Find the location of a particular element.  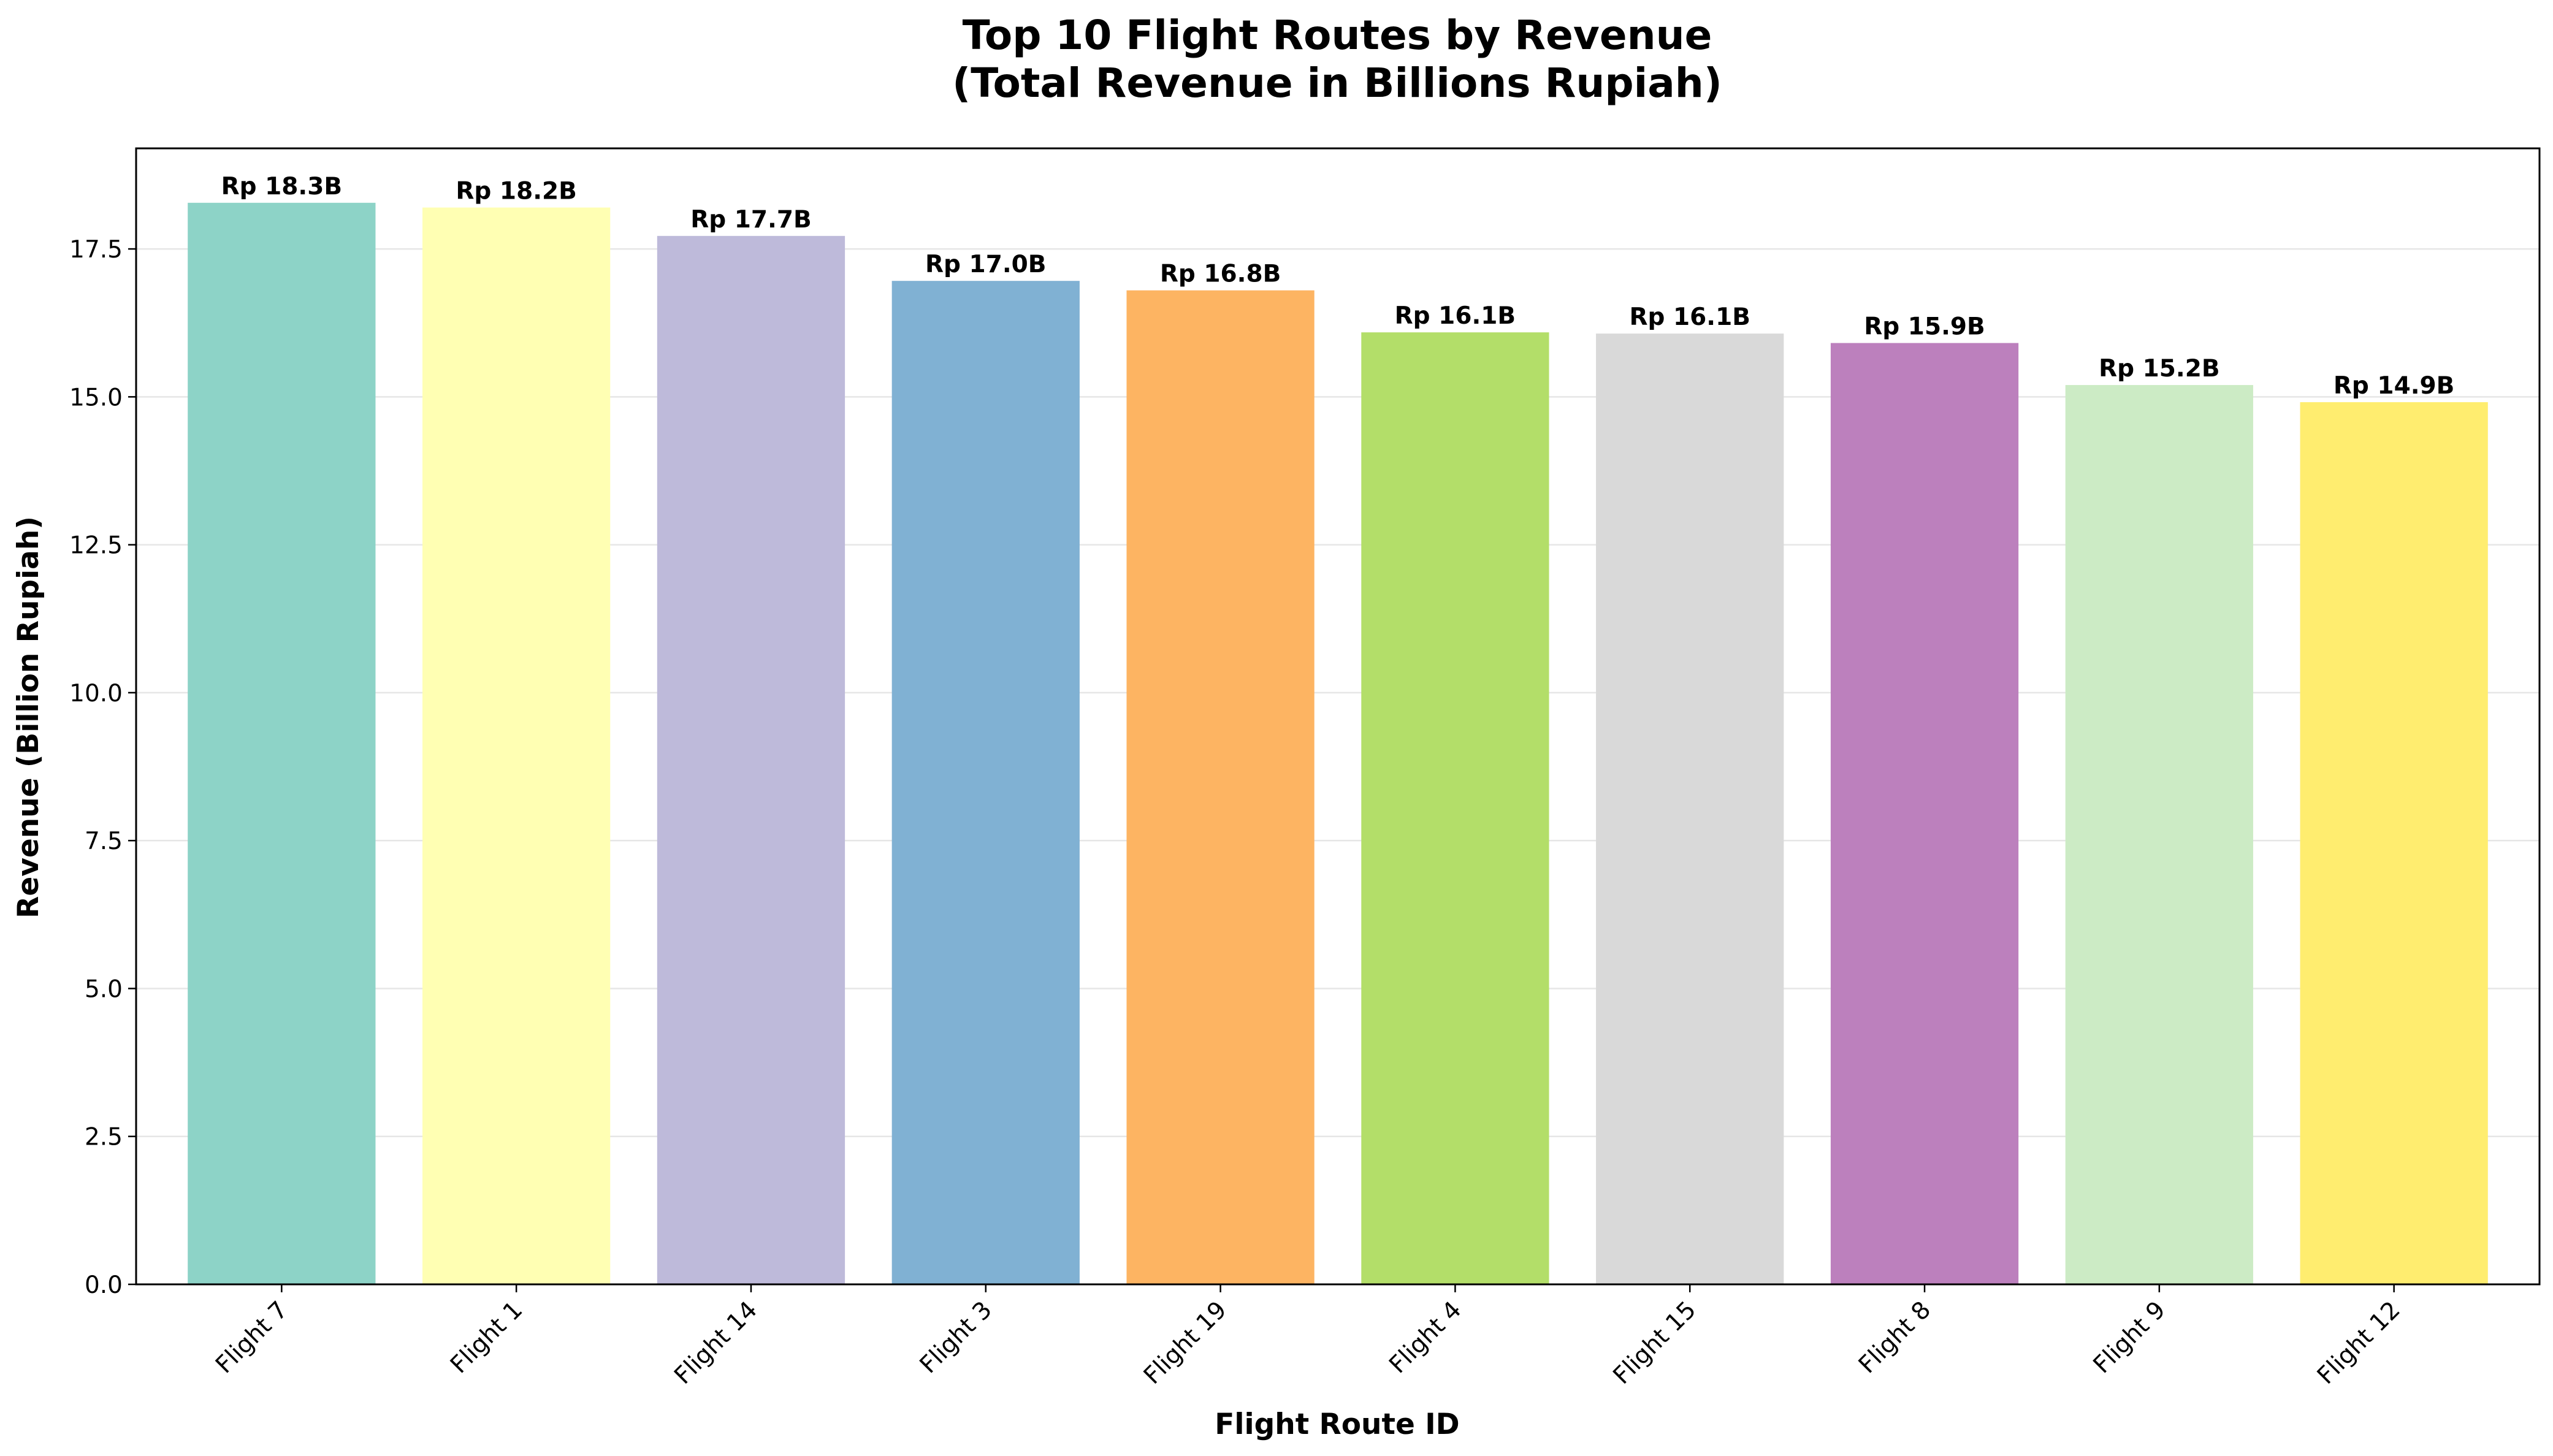

y-tick-label: 0.0 is located at coordinates (104, 1285).